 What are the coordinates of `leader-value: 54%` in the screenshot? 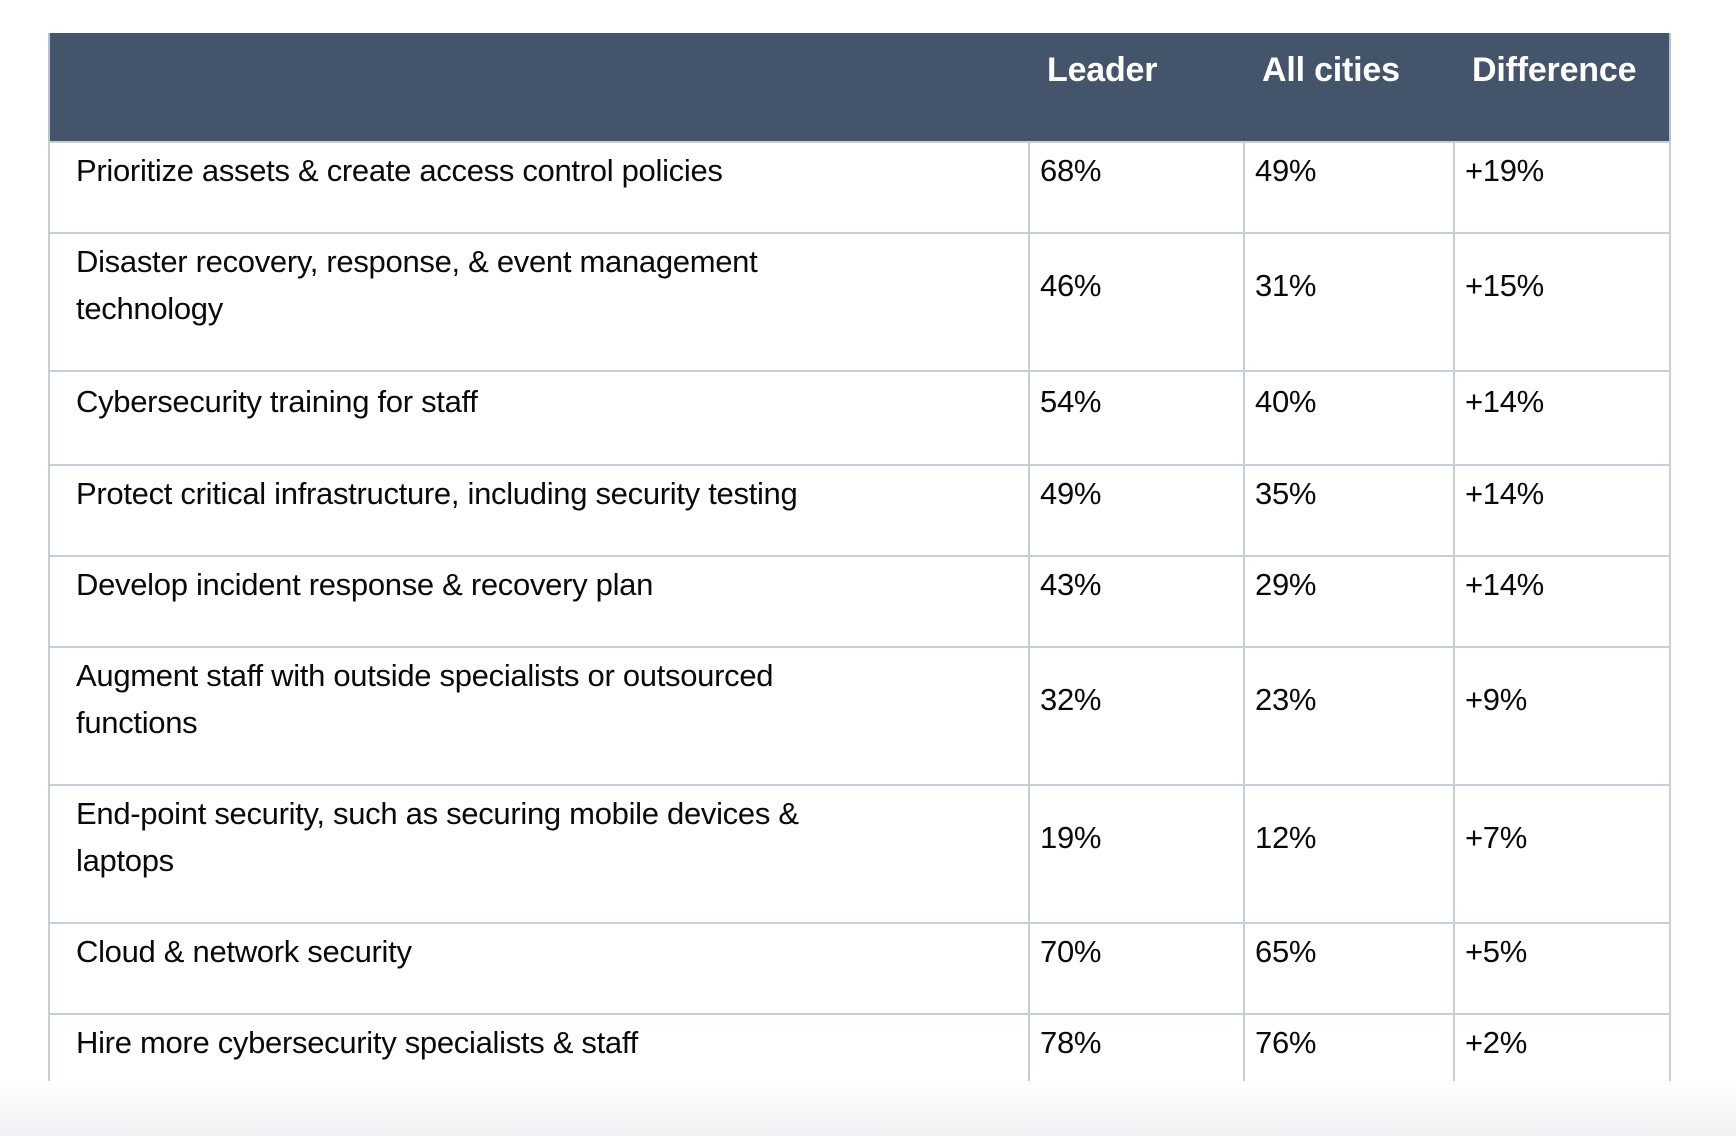 It's located at (1136, 418).